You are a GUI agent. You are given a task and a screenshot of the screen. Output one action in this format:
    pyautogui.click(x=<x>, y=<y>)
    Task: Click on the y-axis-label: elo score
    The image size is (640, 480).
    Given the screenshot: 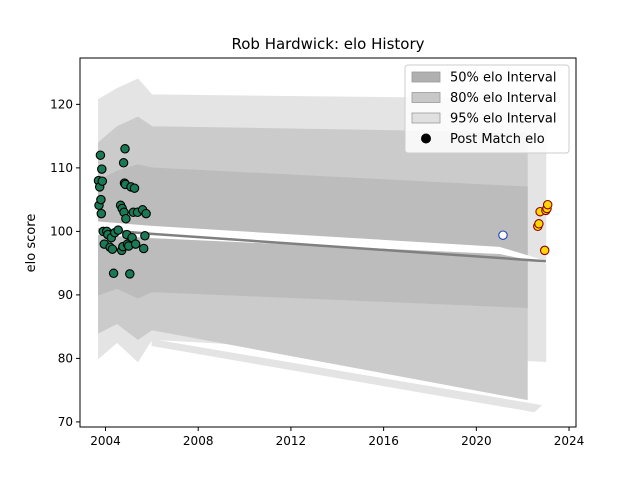 What is the action you would take?
    pyautogui.click(x=31, y=243)
    